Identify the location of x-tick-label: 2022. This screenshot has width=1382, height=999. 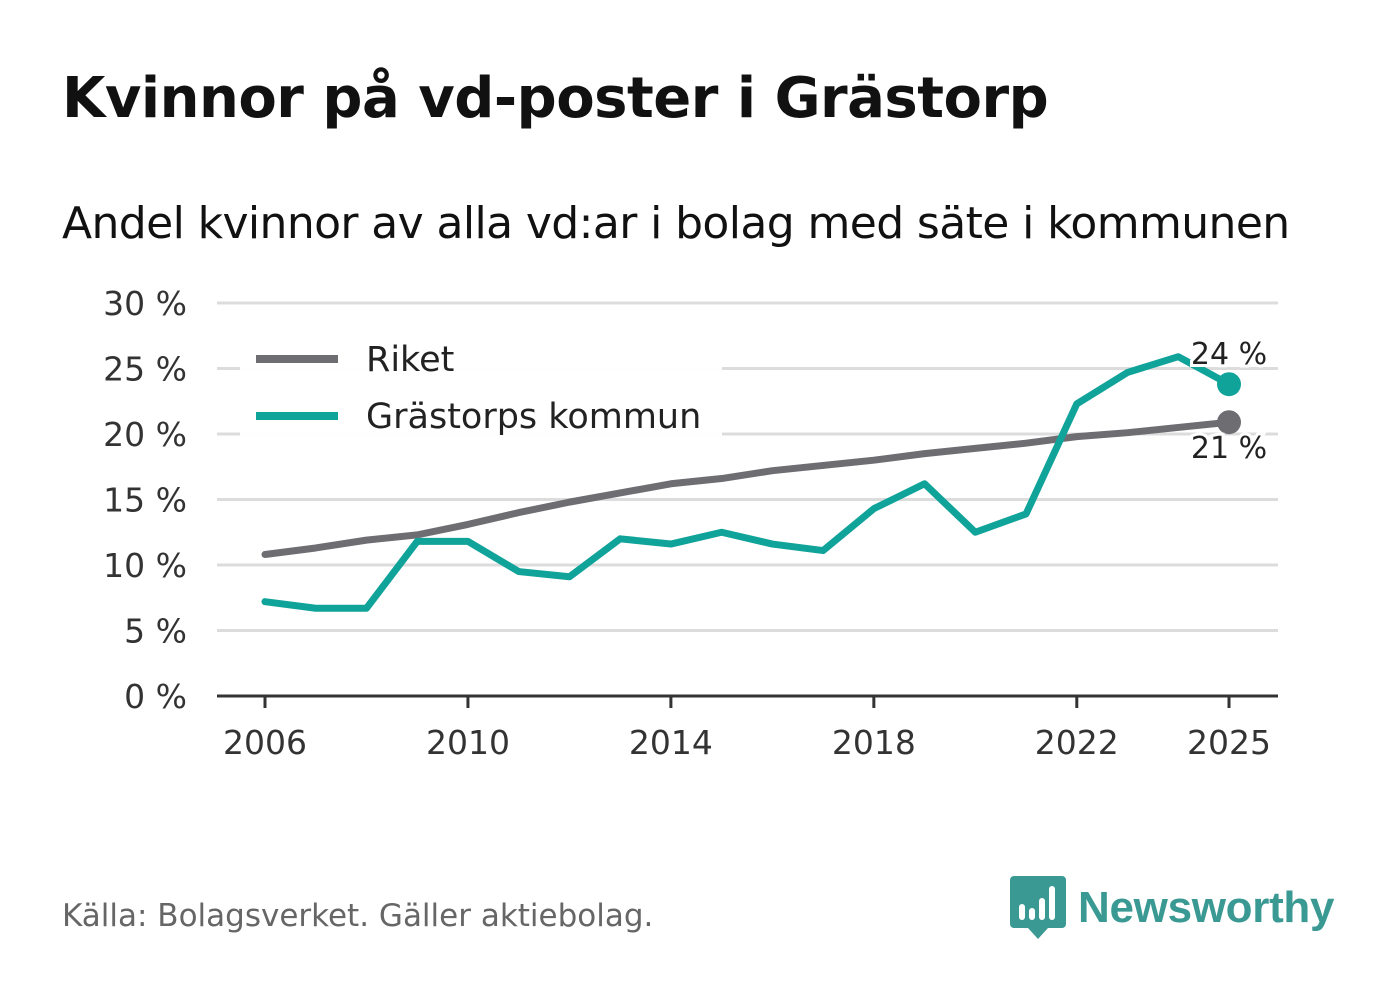
(1077, 742).